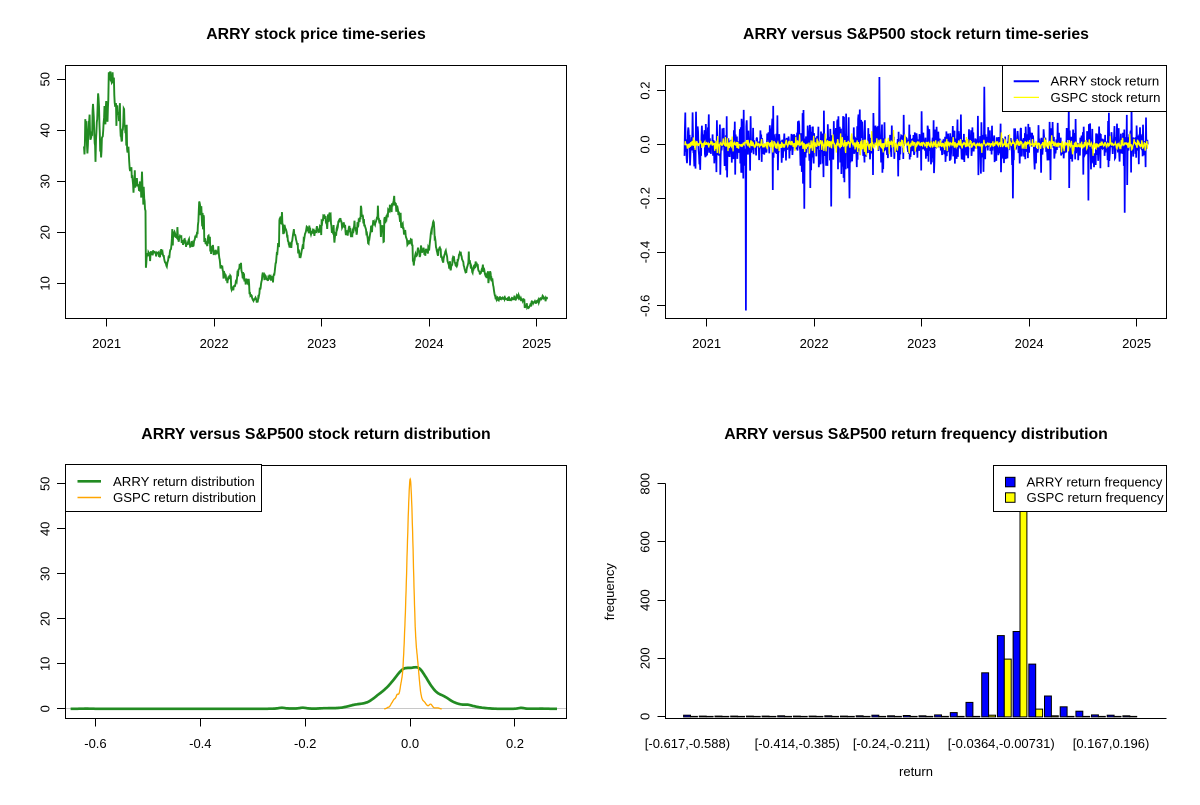  Describe the element at coordinates (916, 771) in the screenshot. I see `svg-text: return` at that location.